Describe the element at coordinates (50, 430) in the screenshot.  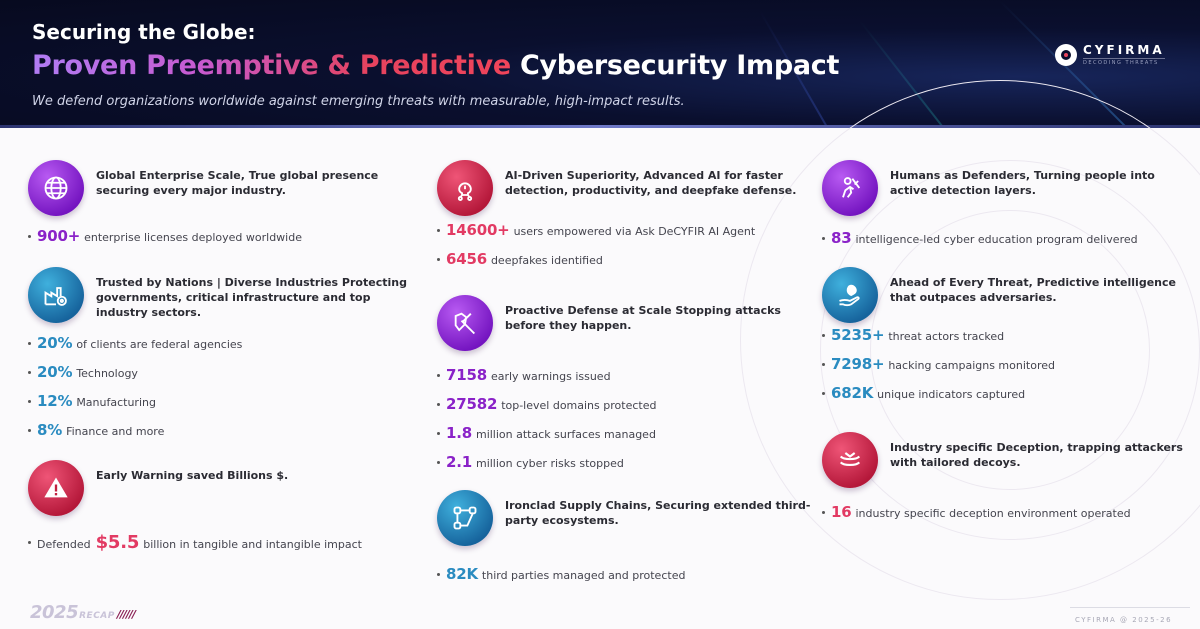
I see `stat-value: 8%` at that location.